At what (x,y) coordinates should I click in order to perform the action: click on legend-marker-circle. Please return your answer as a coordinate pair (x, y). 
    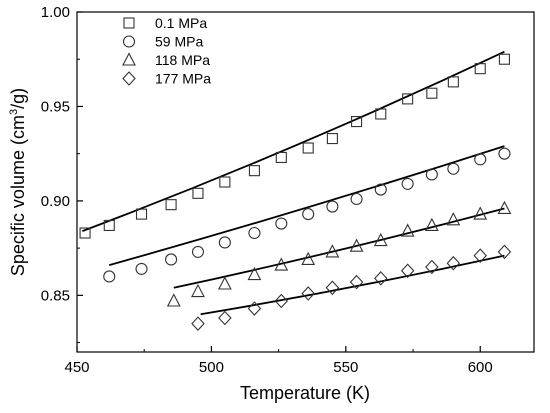
    Looking at the image, I should click on (129, 41).